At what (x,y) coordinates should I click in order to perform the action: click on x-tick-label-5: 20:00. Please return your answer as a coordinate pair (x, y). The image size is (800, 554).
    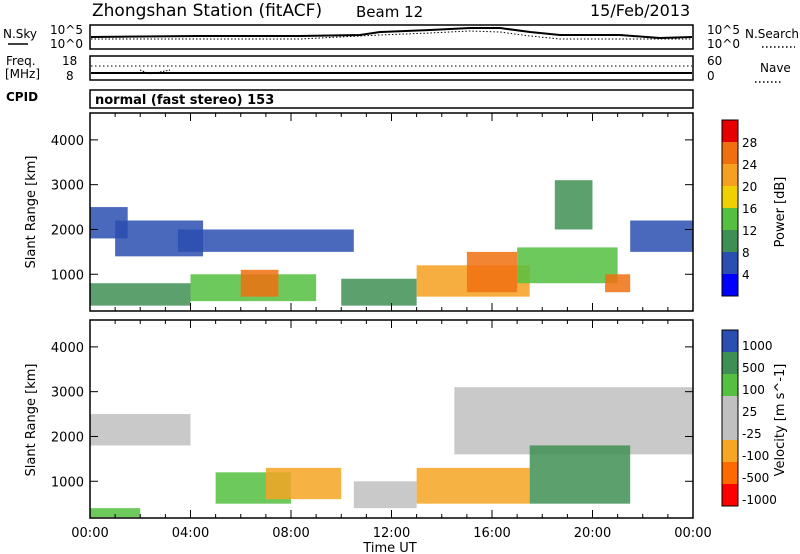
    Looking at the image, I should click on (592, 533).